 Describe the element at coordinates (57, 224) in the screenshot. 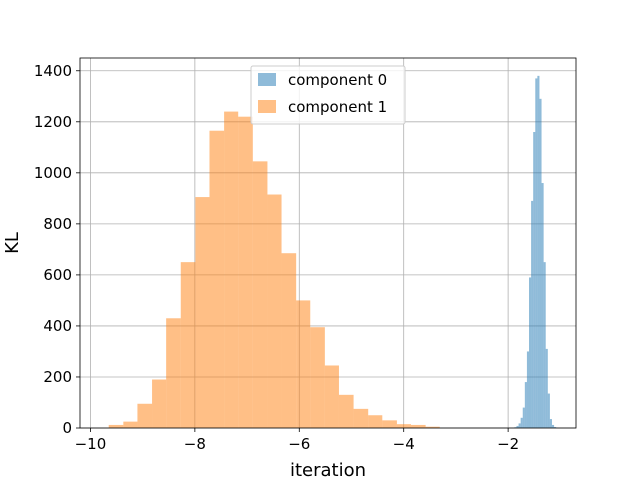

I see `y-tick-label: 800` at that location.